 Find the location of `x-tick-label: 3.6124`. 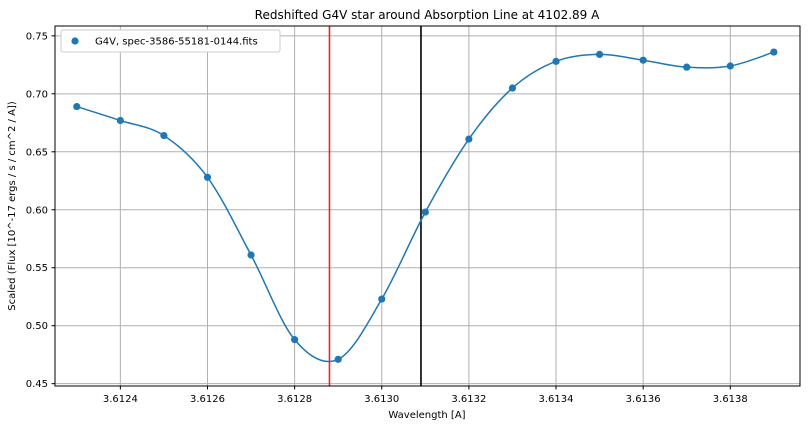

x-tick-label: 3.6124 is located at coordinates (120, 399).